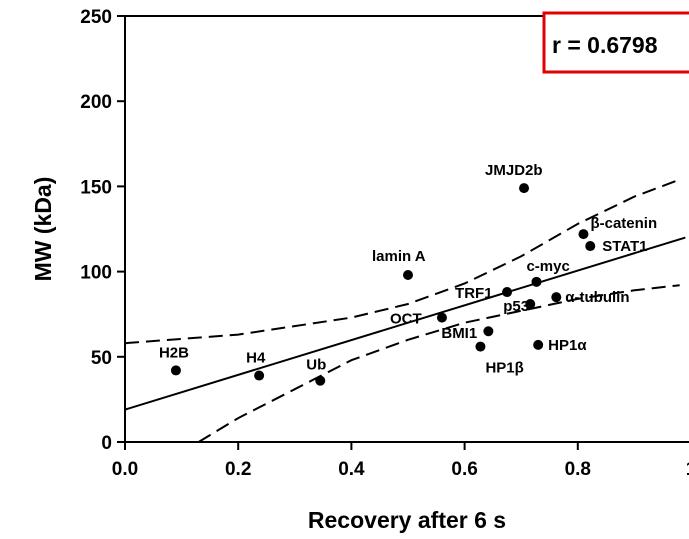 Image resolution: width=689 pixels, height=539 pixels. I want to click on y-tick-label: 50, so click(101, 358).